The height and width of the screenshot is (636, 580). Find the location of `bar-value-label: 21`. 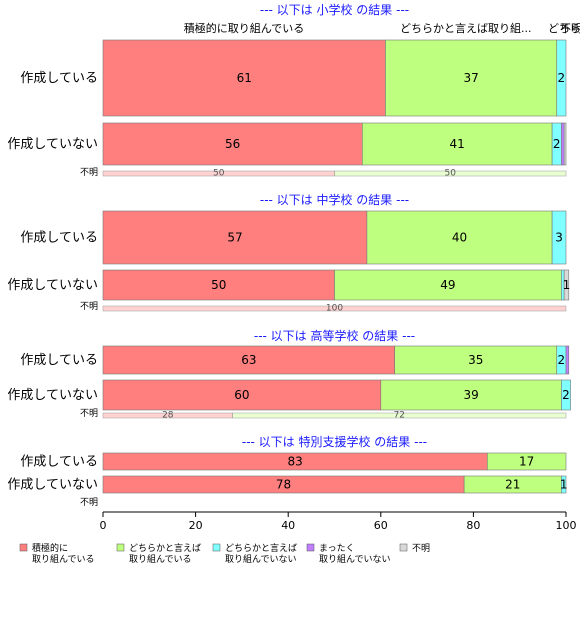

bar-value-label: 21 is located at coordinates (512, 485).